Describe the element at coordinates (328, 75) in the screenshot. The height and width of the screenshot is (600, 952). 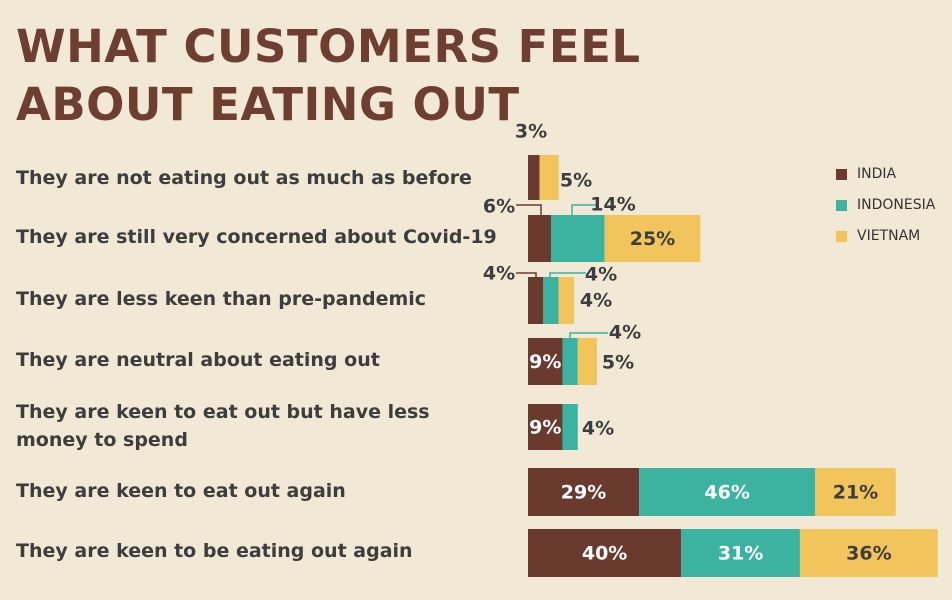
I see `chart-title: WHAT CUSTOMERS FEEL ABOUT EATING OUT` at that location.